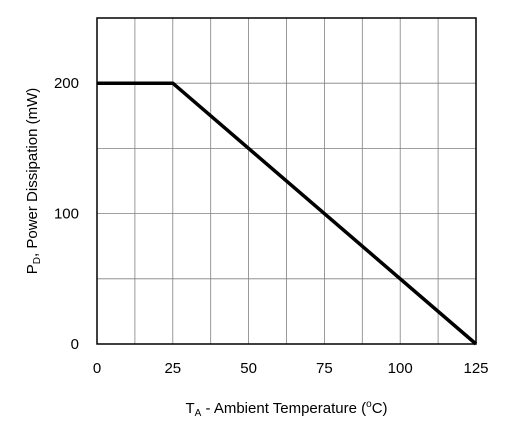  Describe the element at coordinates (380, 408) in the screenshot. I see `x-axis-label-unit: C)` at that location.